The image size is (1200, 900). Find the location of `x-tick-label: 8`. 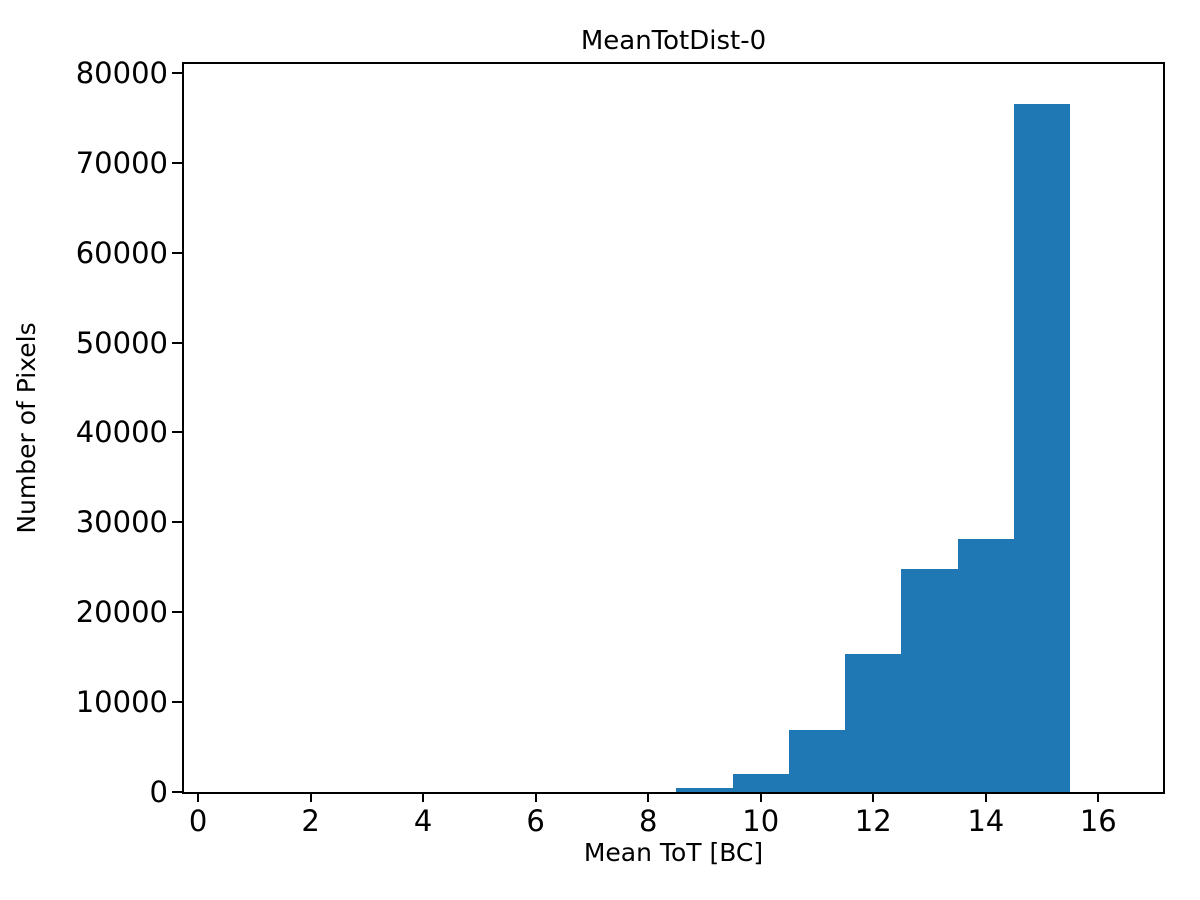

x-tick-label: 8 is located at coordinates (648, 821).